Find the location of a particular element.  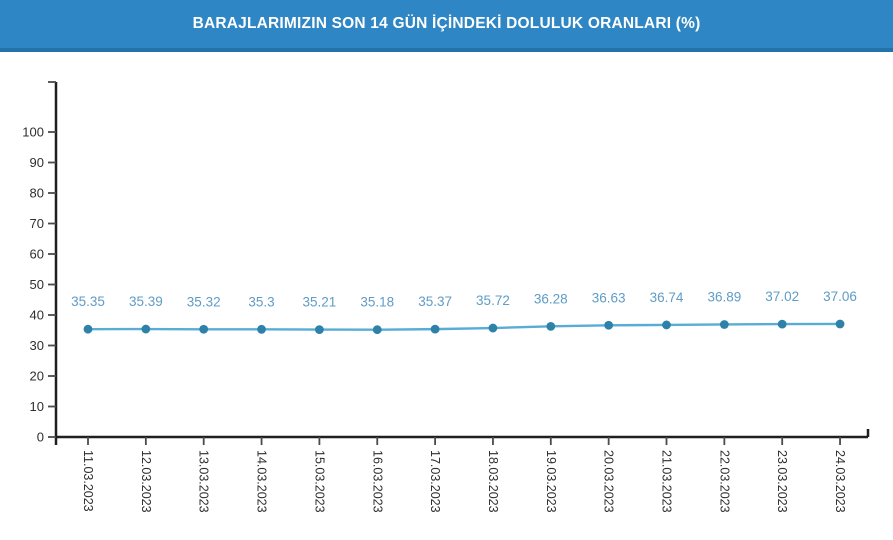

x-tick-label: 18.03.2023 is located at coordinates (493, 481).